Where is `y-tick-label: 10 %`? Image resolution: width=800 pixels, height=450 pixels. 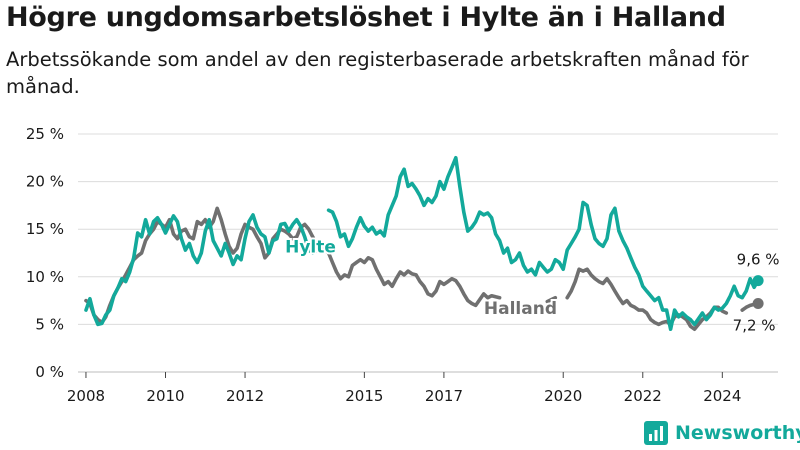 y-tick-label: 10 % is located at coordinates (45, 277).